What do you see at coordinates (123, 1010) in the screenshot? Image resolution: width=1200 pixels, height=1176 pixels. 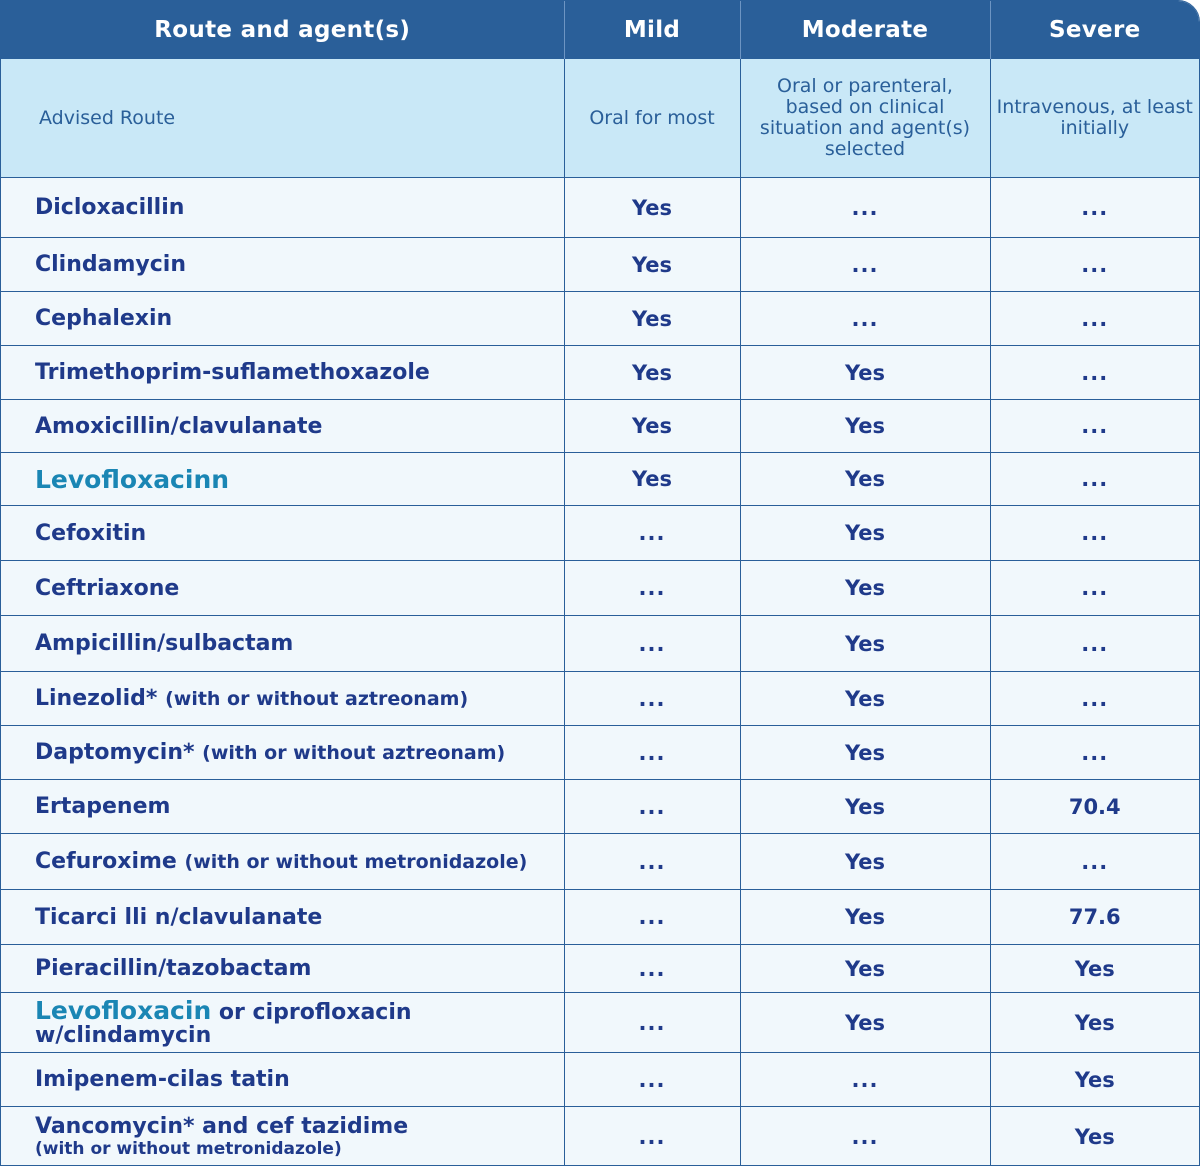 I see `agent-name-highlight: Levofloxacin` at bounding box center [123, 1010].